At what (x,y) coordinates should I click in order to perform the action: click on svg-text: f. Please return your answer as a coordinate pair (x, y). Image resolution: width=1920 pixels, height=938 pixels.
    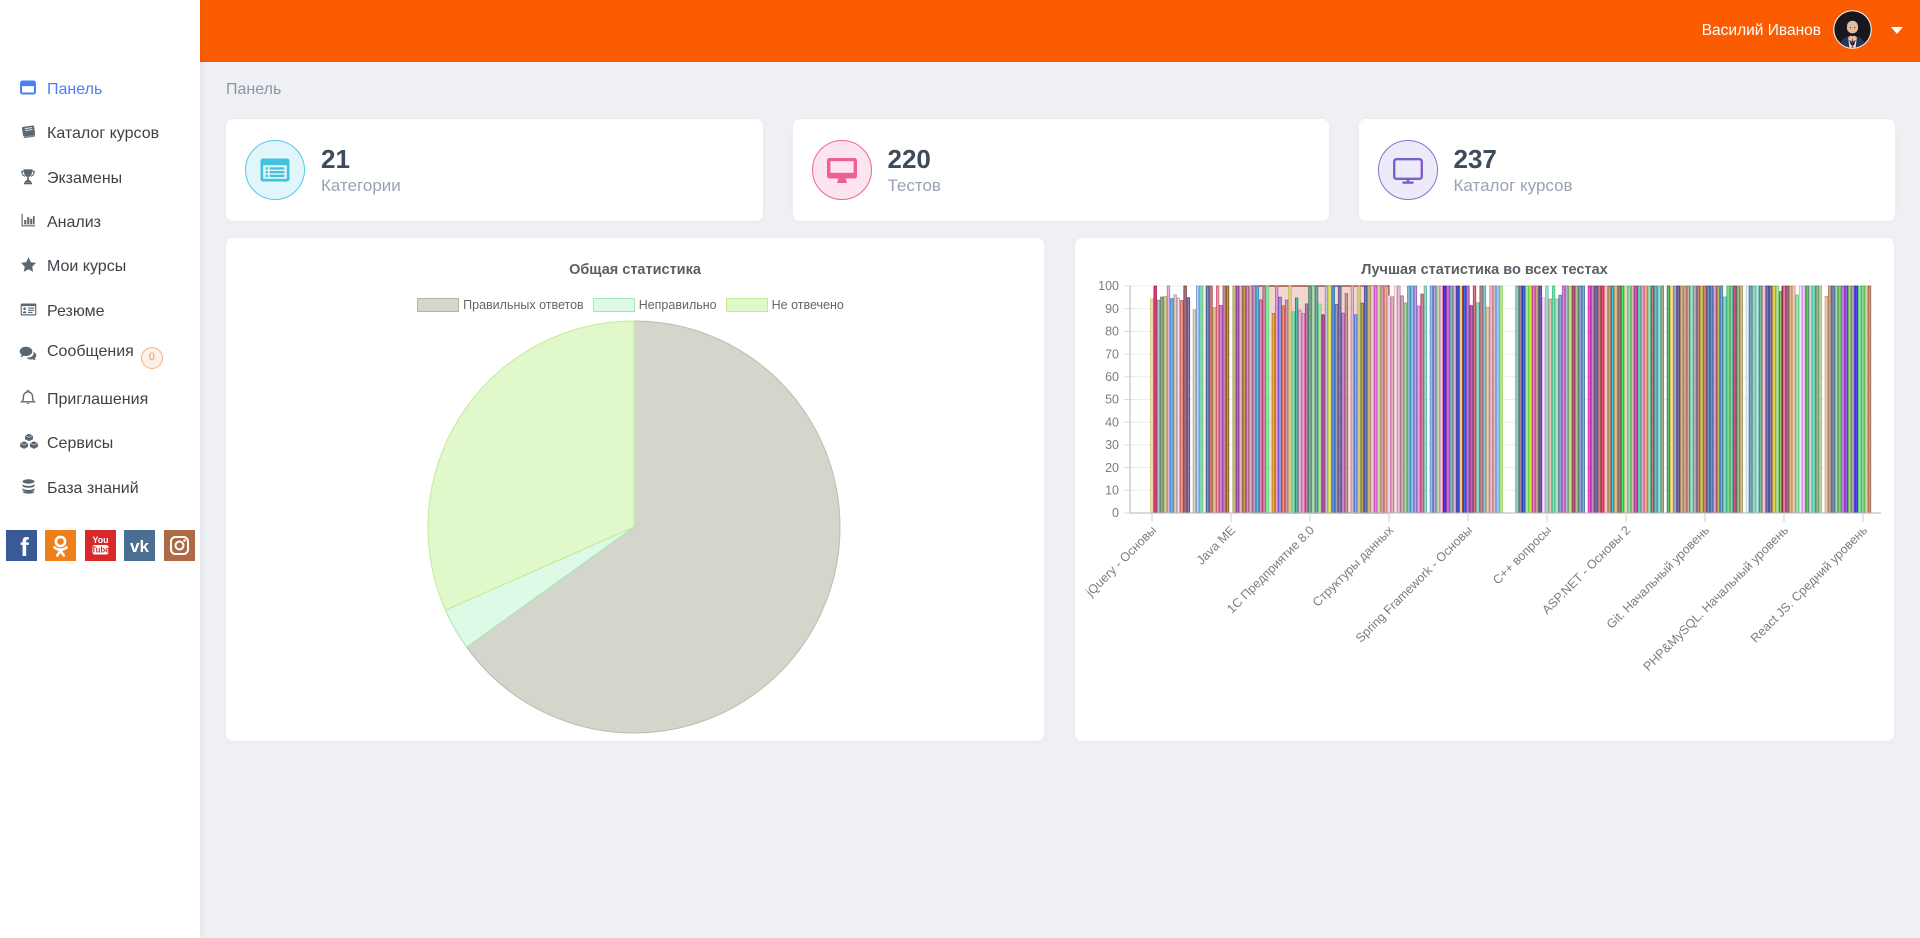
    Looking at the image, I should click on (24, 546).